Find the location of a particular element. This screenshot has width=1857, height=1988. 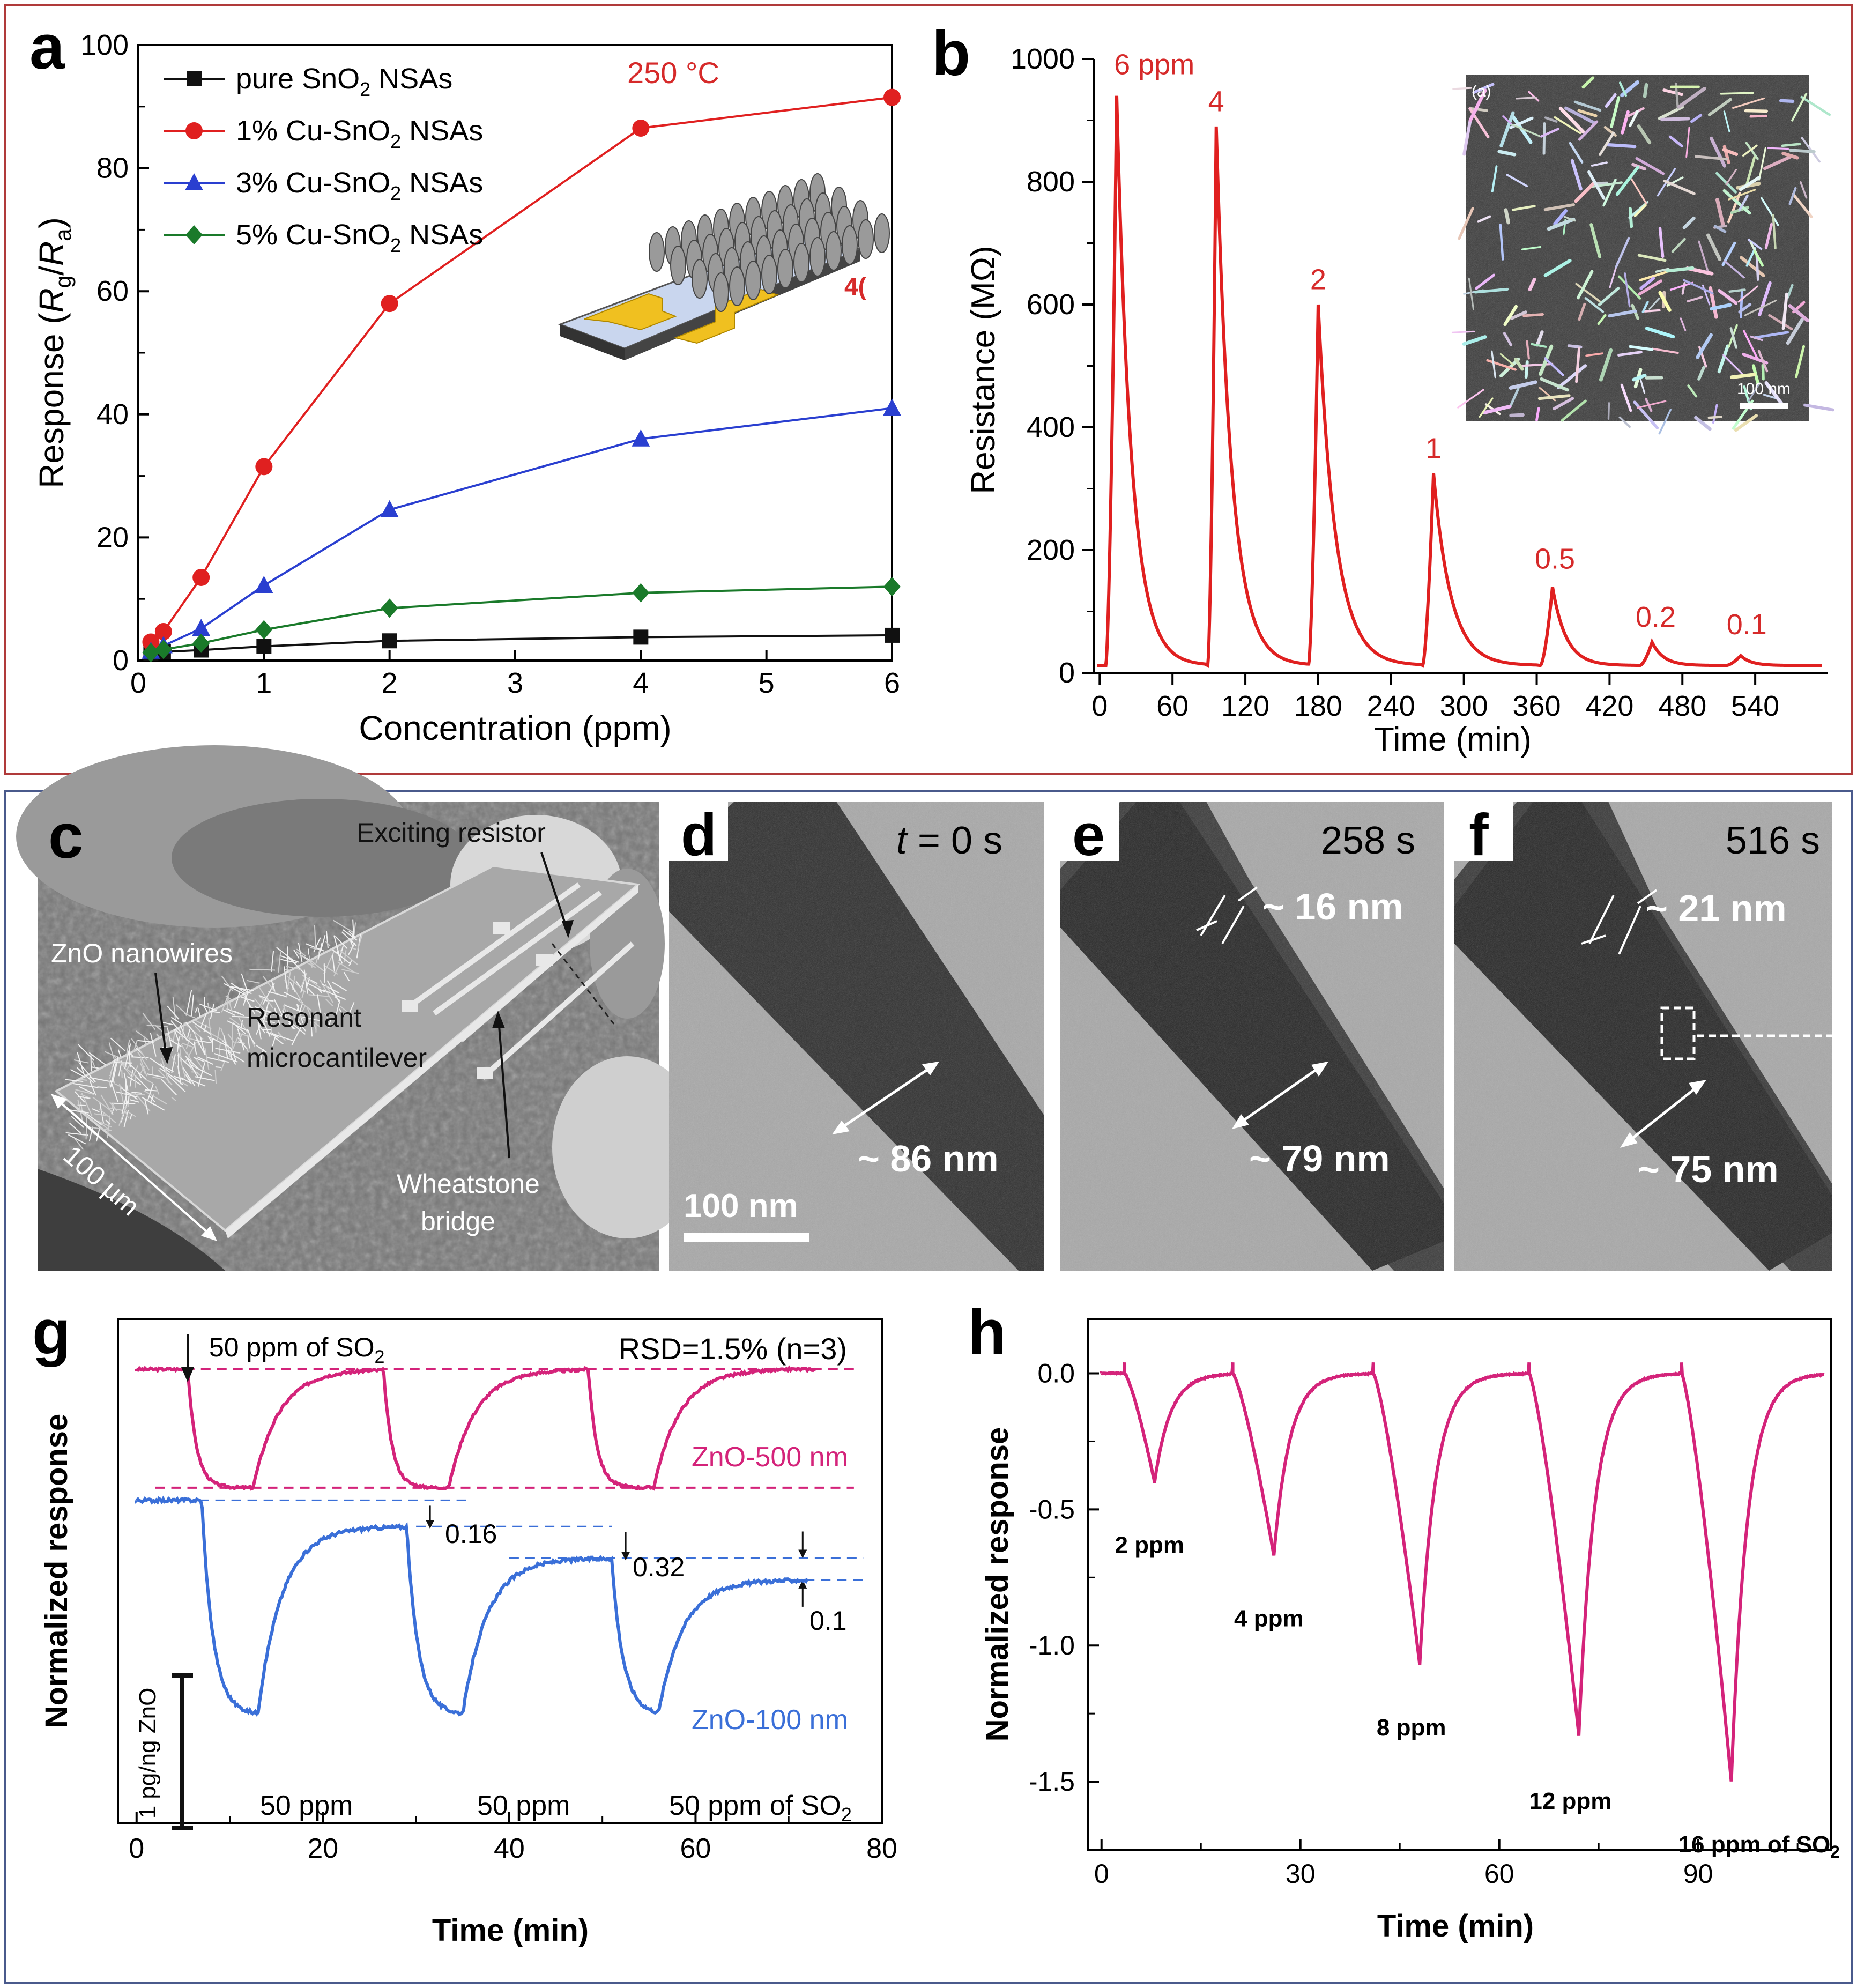

panel-g-peak-2: 50 ppm is located at coordinates (523, 1805).